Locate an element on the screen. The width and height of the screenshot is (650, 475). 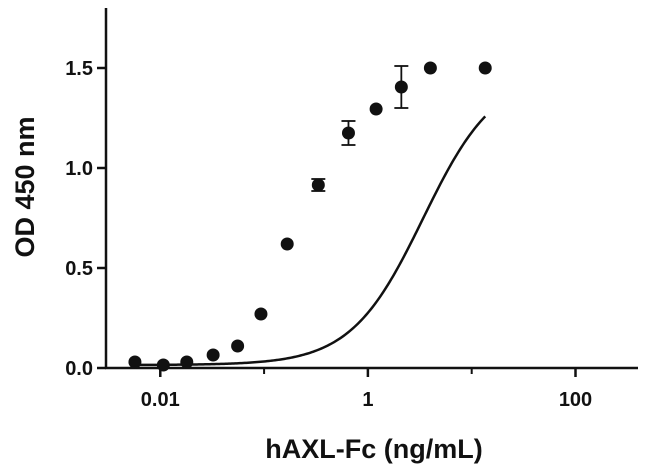
x-tick-label: 100 is located at coordinates (575, 400).